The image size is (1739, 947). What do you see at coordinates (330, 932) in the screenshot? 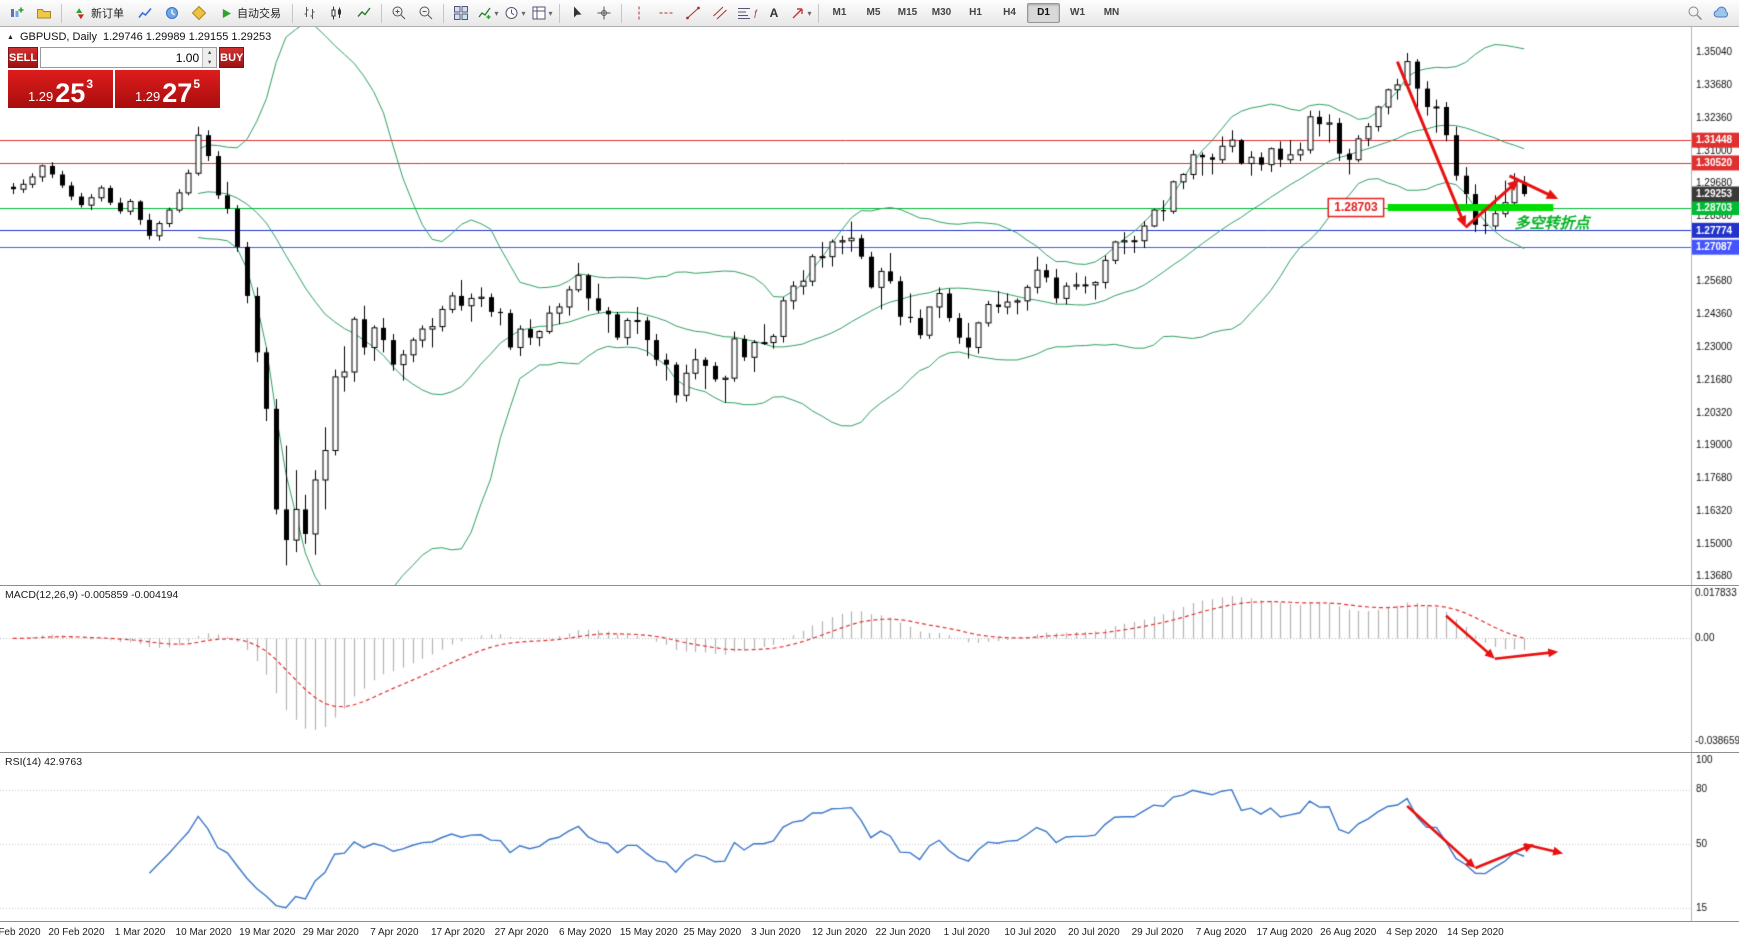
I see `time-axis-label: 29 Mar 2020` at bounding box center [330, 932].